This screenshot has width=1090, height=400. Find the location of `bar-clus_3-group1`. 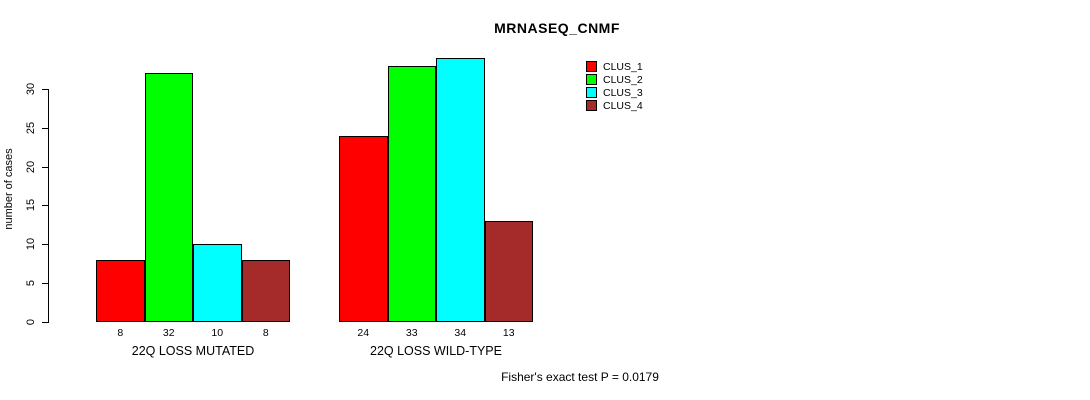

bar-clus_3-group1 is located at coordinates (217, 283).